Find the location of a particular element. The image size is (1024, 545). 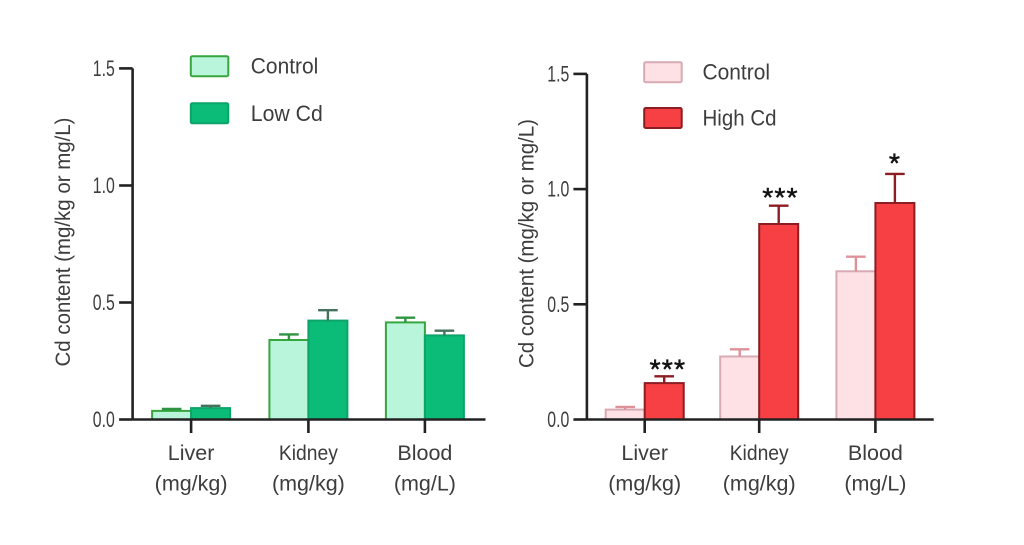

svg-text: High Cd is located at coordinates (740, 118).